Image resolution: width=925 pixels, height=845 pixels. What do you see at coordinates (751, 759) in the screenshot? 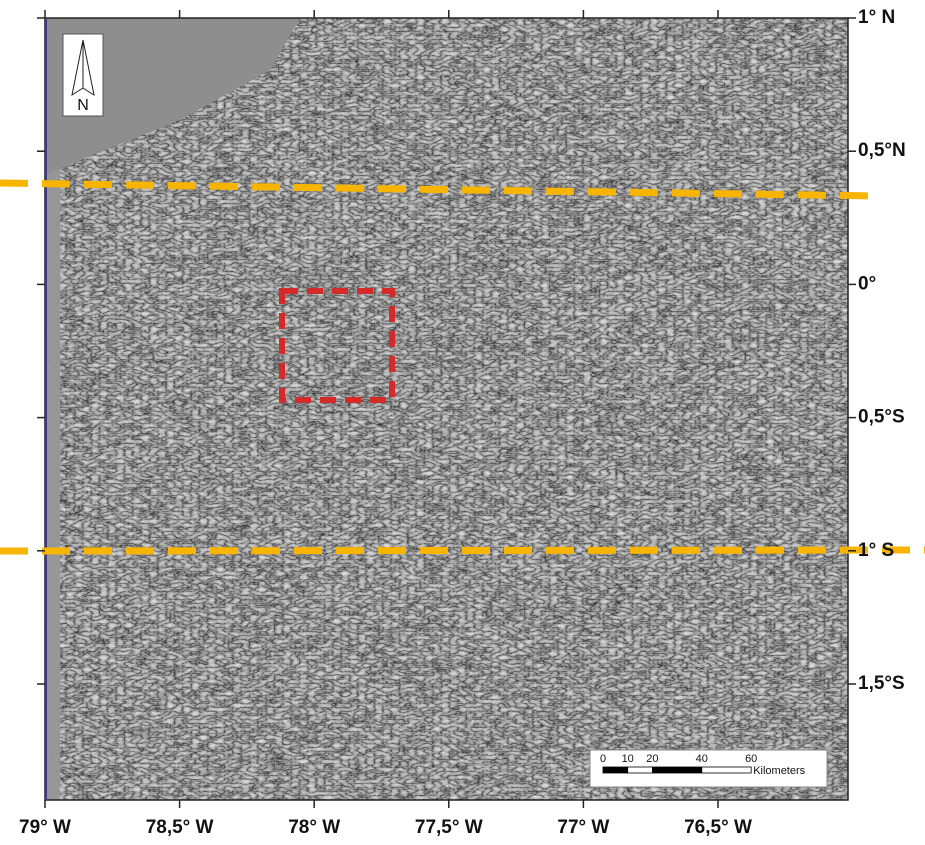
I see `scale-label: 60` at bounding box center [751, 759].